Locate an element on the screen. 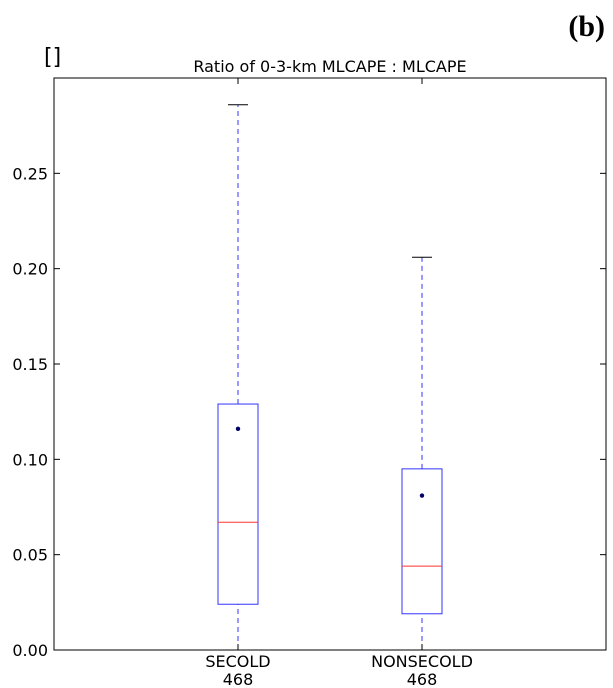 This screenshot has width=613, height=688. y-tick-label: 0.00 is located at coordinates (30, 650).